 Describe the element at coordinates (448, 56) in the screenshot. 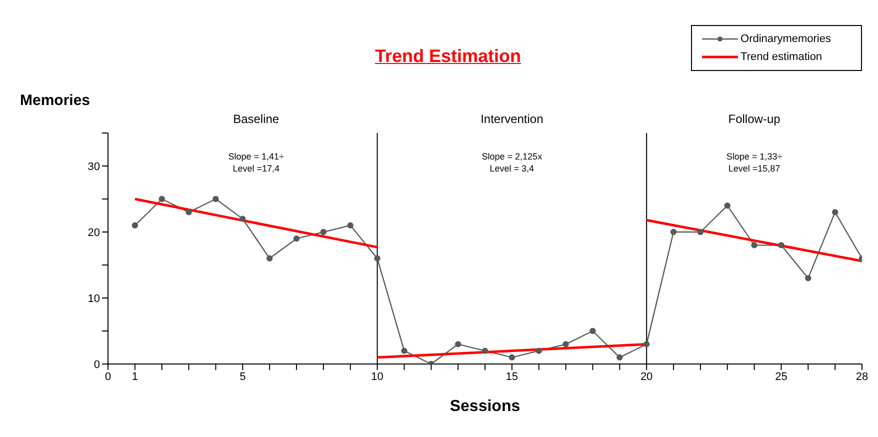

I see `chart-title: Trend Estimation` at that location.